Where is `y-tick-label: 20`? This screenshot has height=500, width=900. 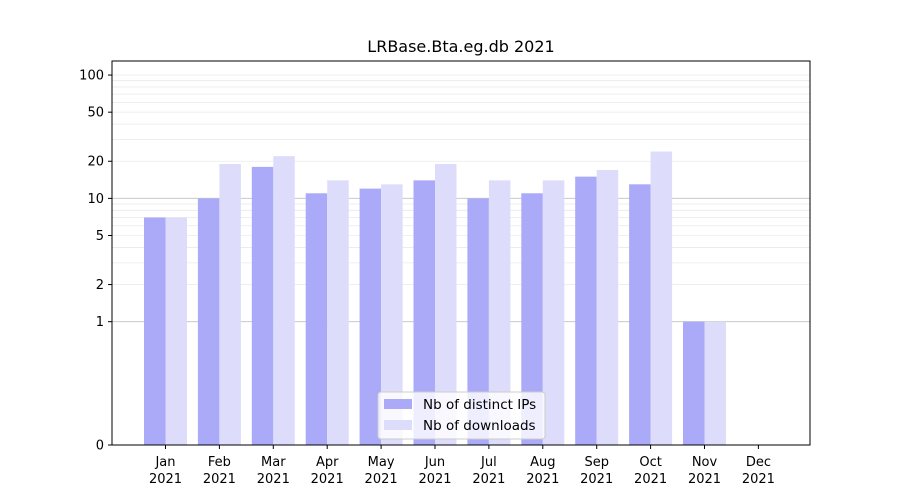
y-tick-label: 20 is located at coordinates (95, 162).